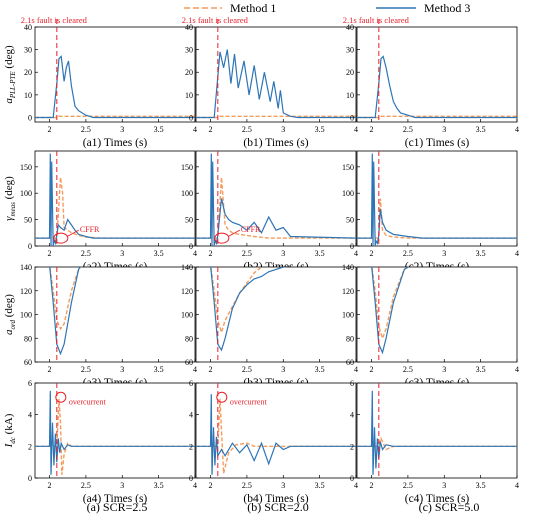  What do you see at coordinates (88, 401) in the screenshot?
I see `overcurrent-label: overcurrent` at bounding box center [88, 401].